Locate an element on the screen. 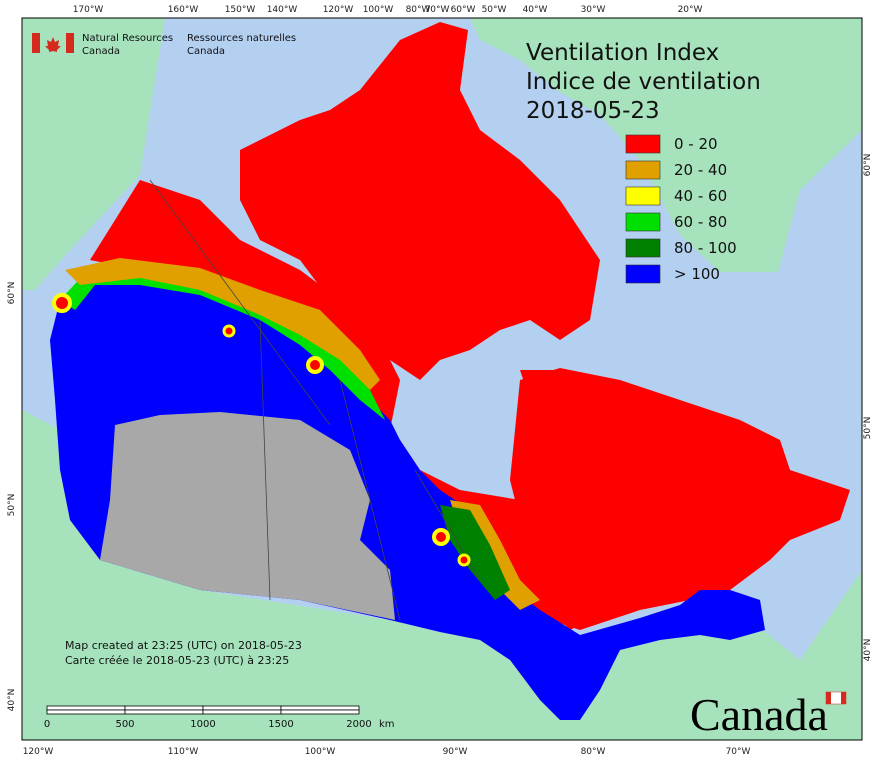 Image resolution: width=880 pixels, height=764 pixels. title: Ventilation Index is located at coordinates (622, 53).